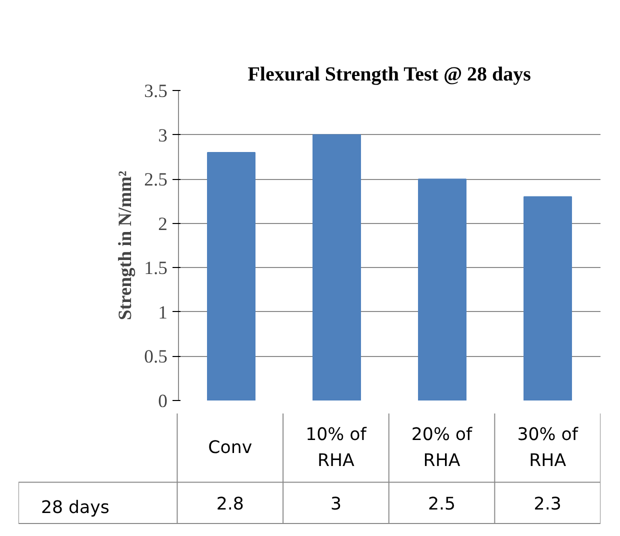 The image size is (620, 536). What do you see at coordinates (156, 180) in the screenshot?
I see `y-tick-label: 2.5` at bounding box center [156, 180].